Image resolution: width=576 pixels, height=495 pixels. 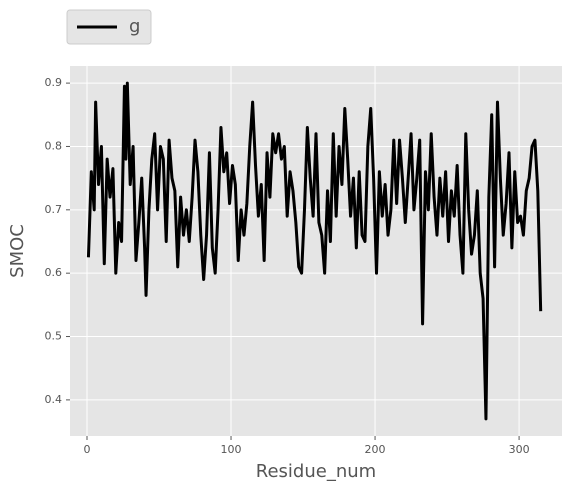 What do you see at coordinates (231, 449) in the screenshot?
I see `x-tick-label: 100` at bounding box center [231, 449].